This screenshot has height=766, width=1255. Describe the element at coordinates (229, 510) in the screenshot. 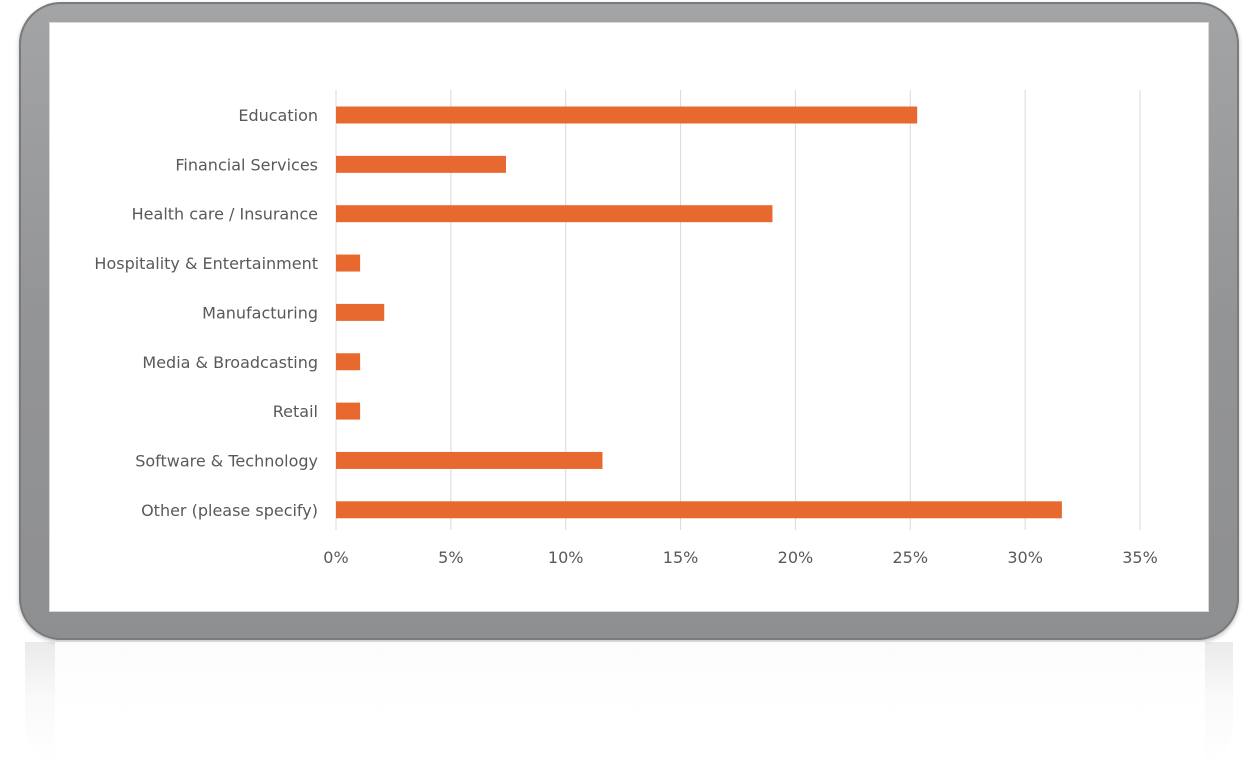

I see `category-label: Other (please specify)` at that location.